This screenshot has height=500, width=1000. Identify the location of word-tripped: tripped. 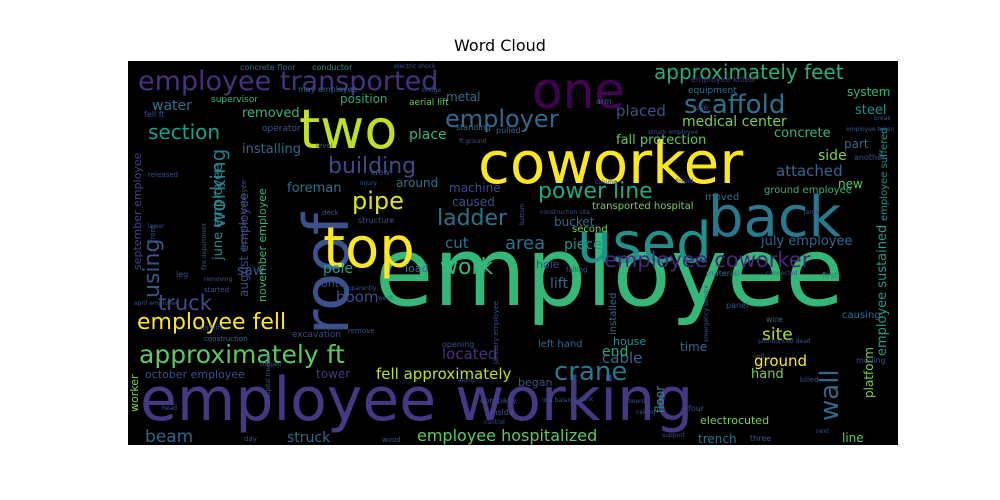
(271, 364).